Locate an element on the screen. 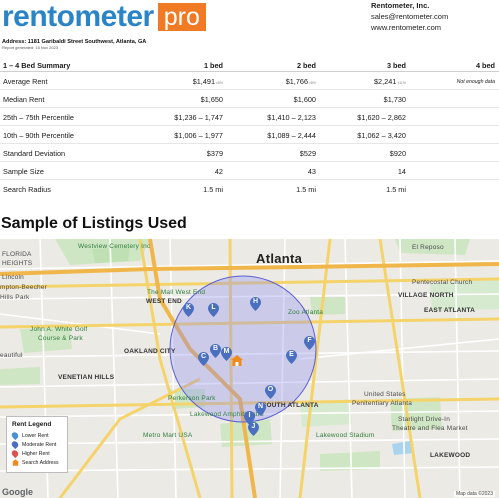 Image resolution: width=499 pixels, height=498 pixels. listing-pin: N is located at coordinates (260, 409).